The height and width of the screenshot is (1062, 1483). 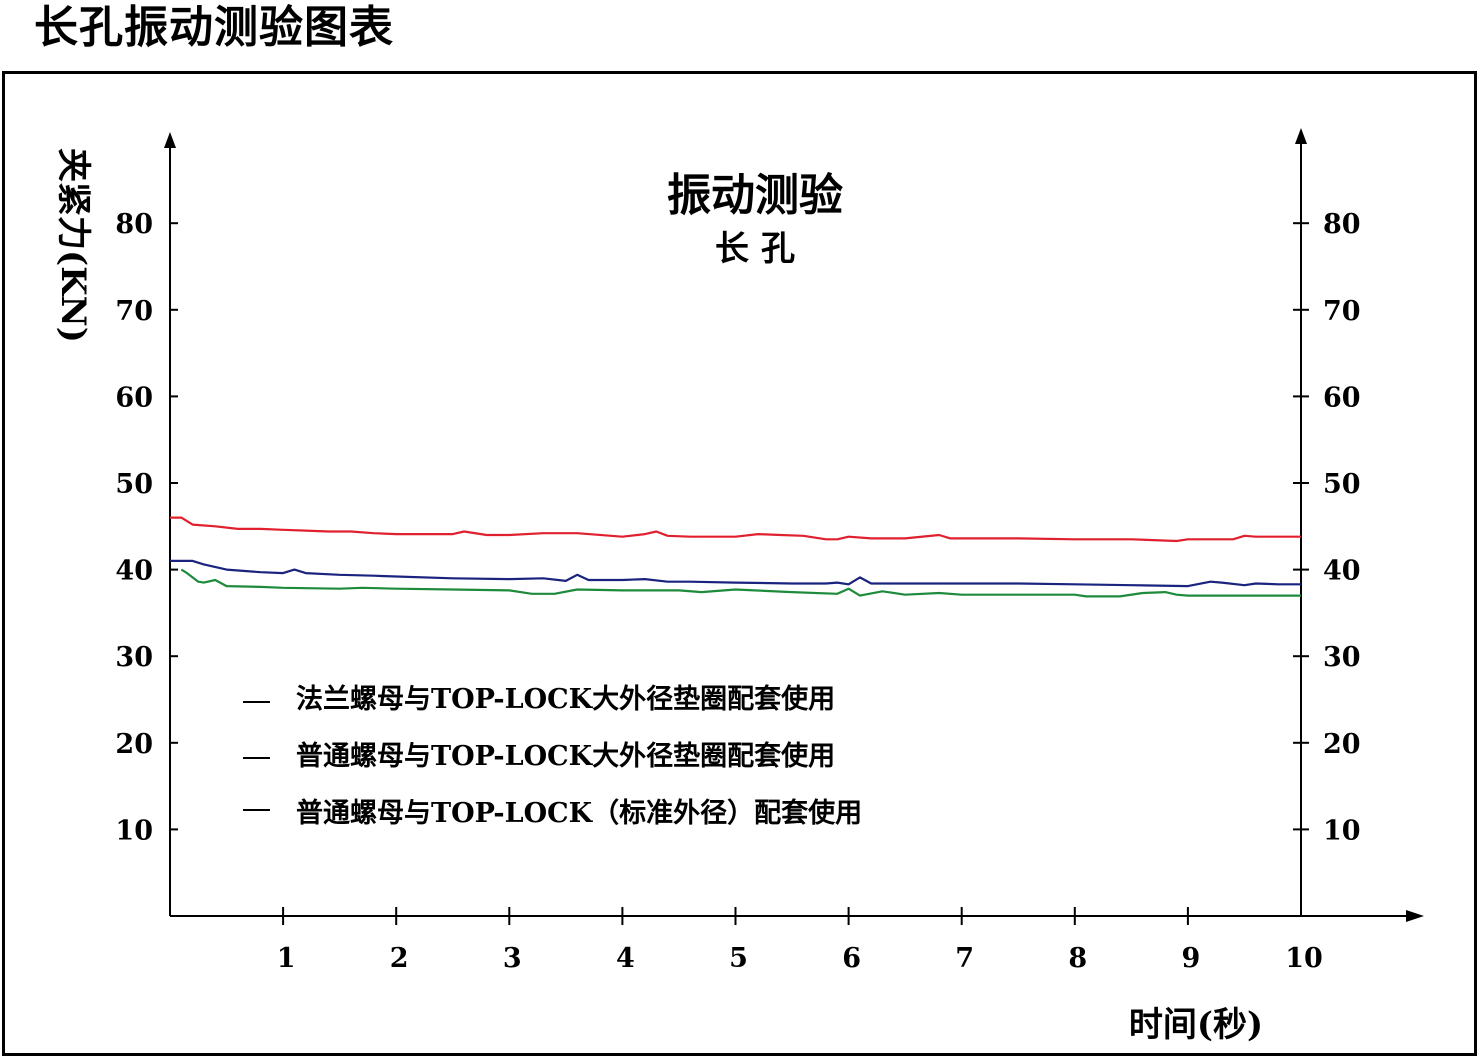 What do you see at coordinates (1342, 657) in the screenshot?
I see `right-y-tick-label: 30` at bounding box center [1342, 657].